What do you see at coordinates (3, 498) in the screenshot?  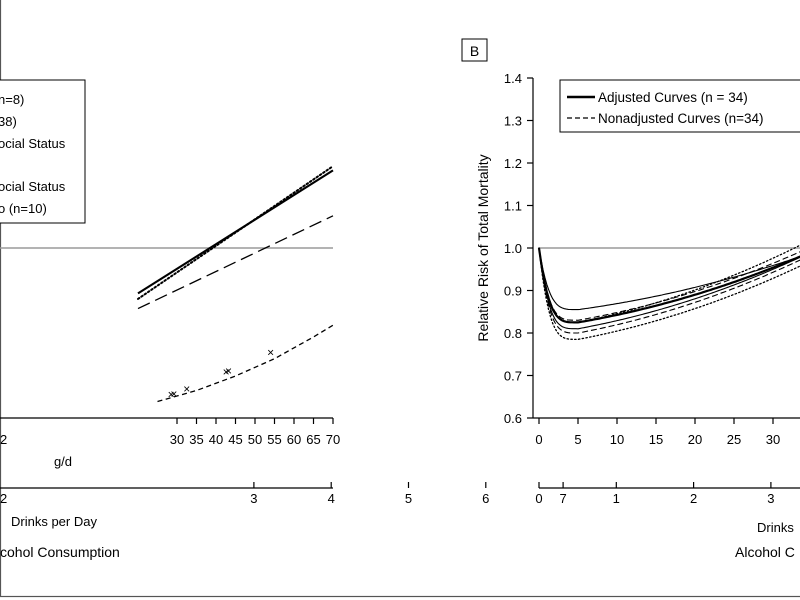 I see `panel-a-secondary-partial-tick: 2` at bounding box center [3, 498].